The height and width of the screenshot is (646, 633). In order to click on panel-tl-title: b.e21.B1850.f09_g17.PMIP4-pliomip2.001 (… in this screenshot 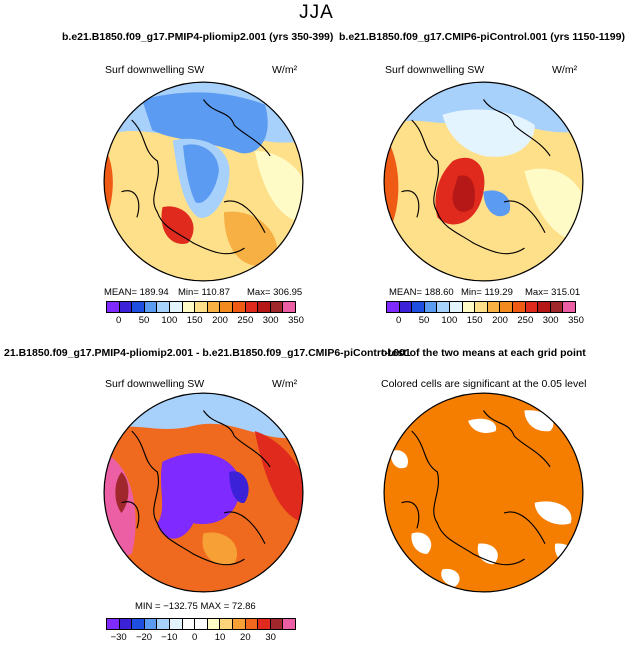, I will do `click(198, 37)`.